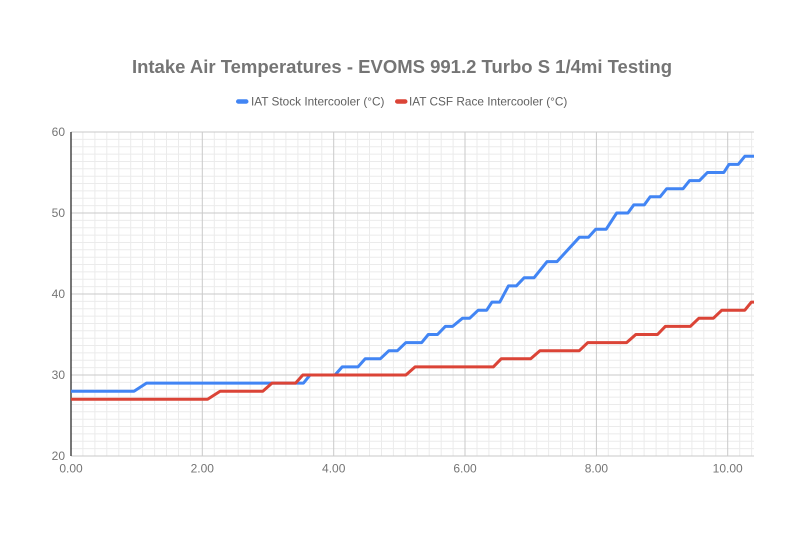 This screenshot has width=800, height=533. Describe the element at coordinates (597, 469) in the screenshot. I see `svg-text: 8.00` at that location.